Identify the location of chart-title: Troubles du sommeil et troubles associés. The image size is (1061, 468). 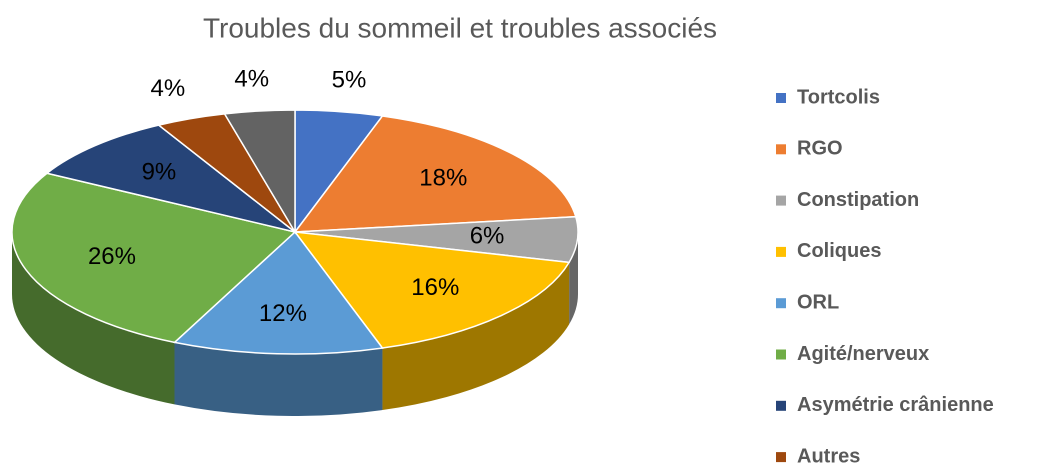
(460, 27).